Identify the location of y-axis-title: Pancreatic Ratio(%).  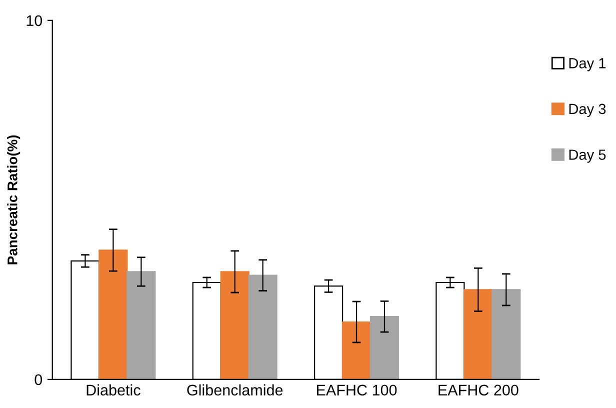
(13, 199).